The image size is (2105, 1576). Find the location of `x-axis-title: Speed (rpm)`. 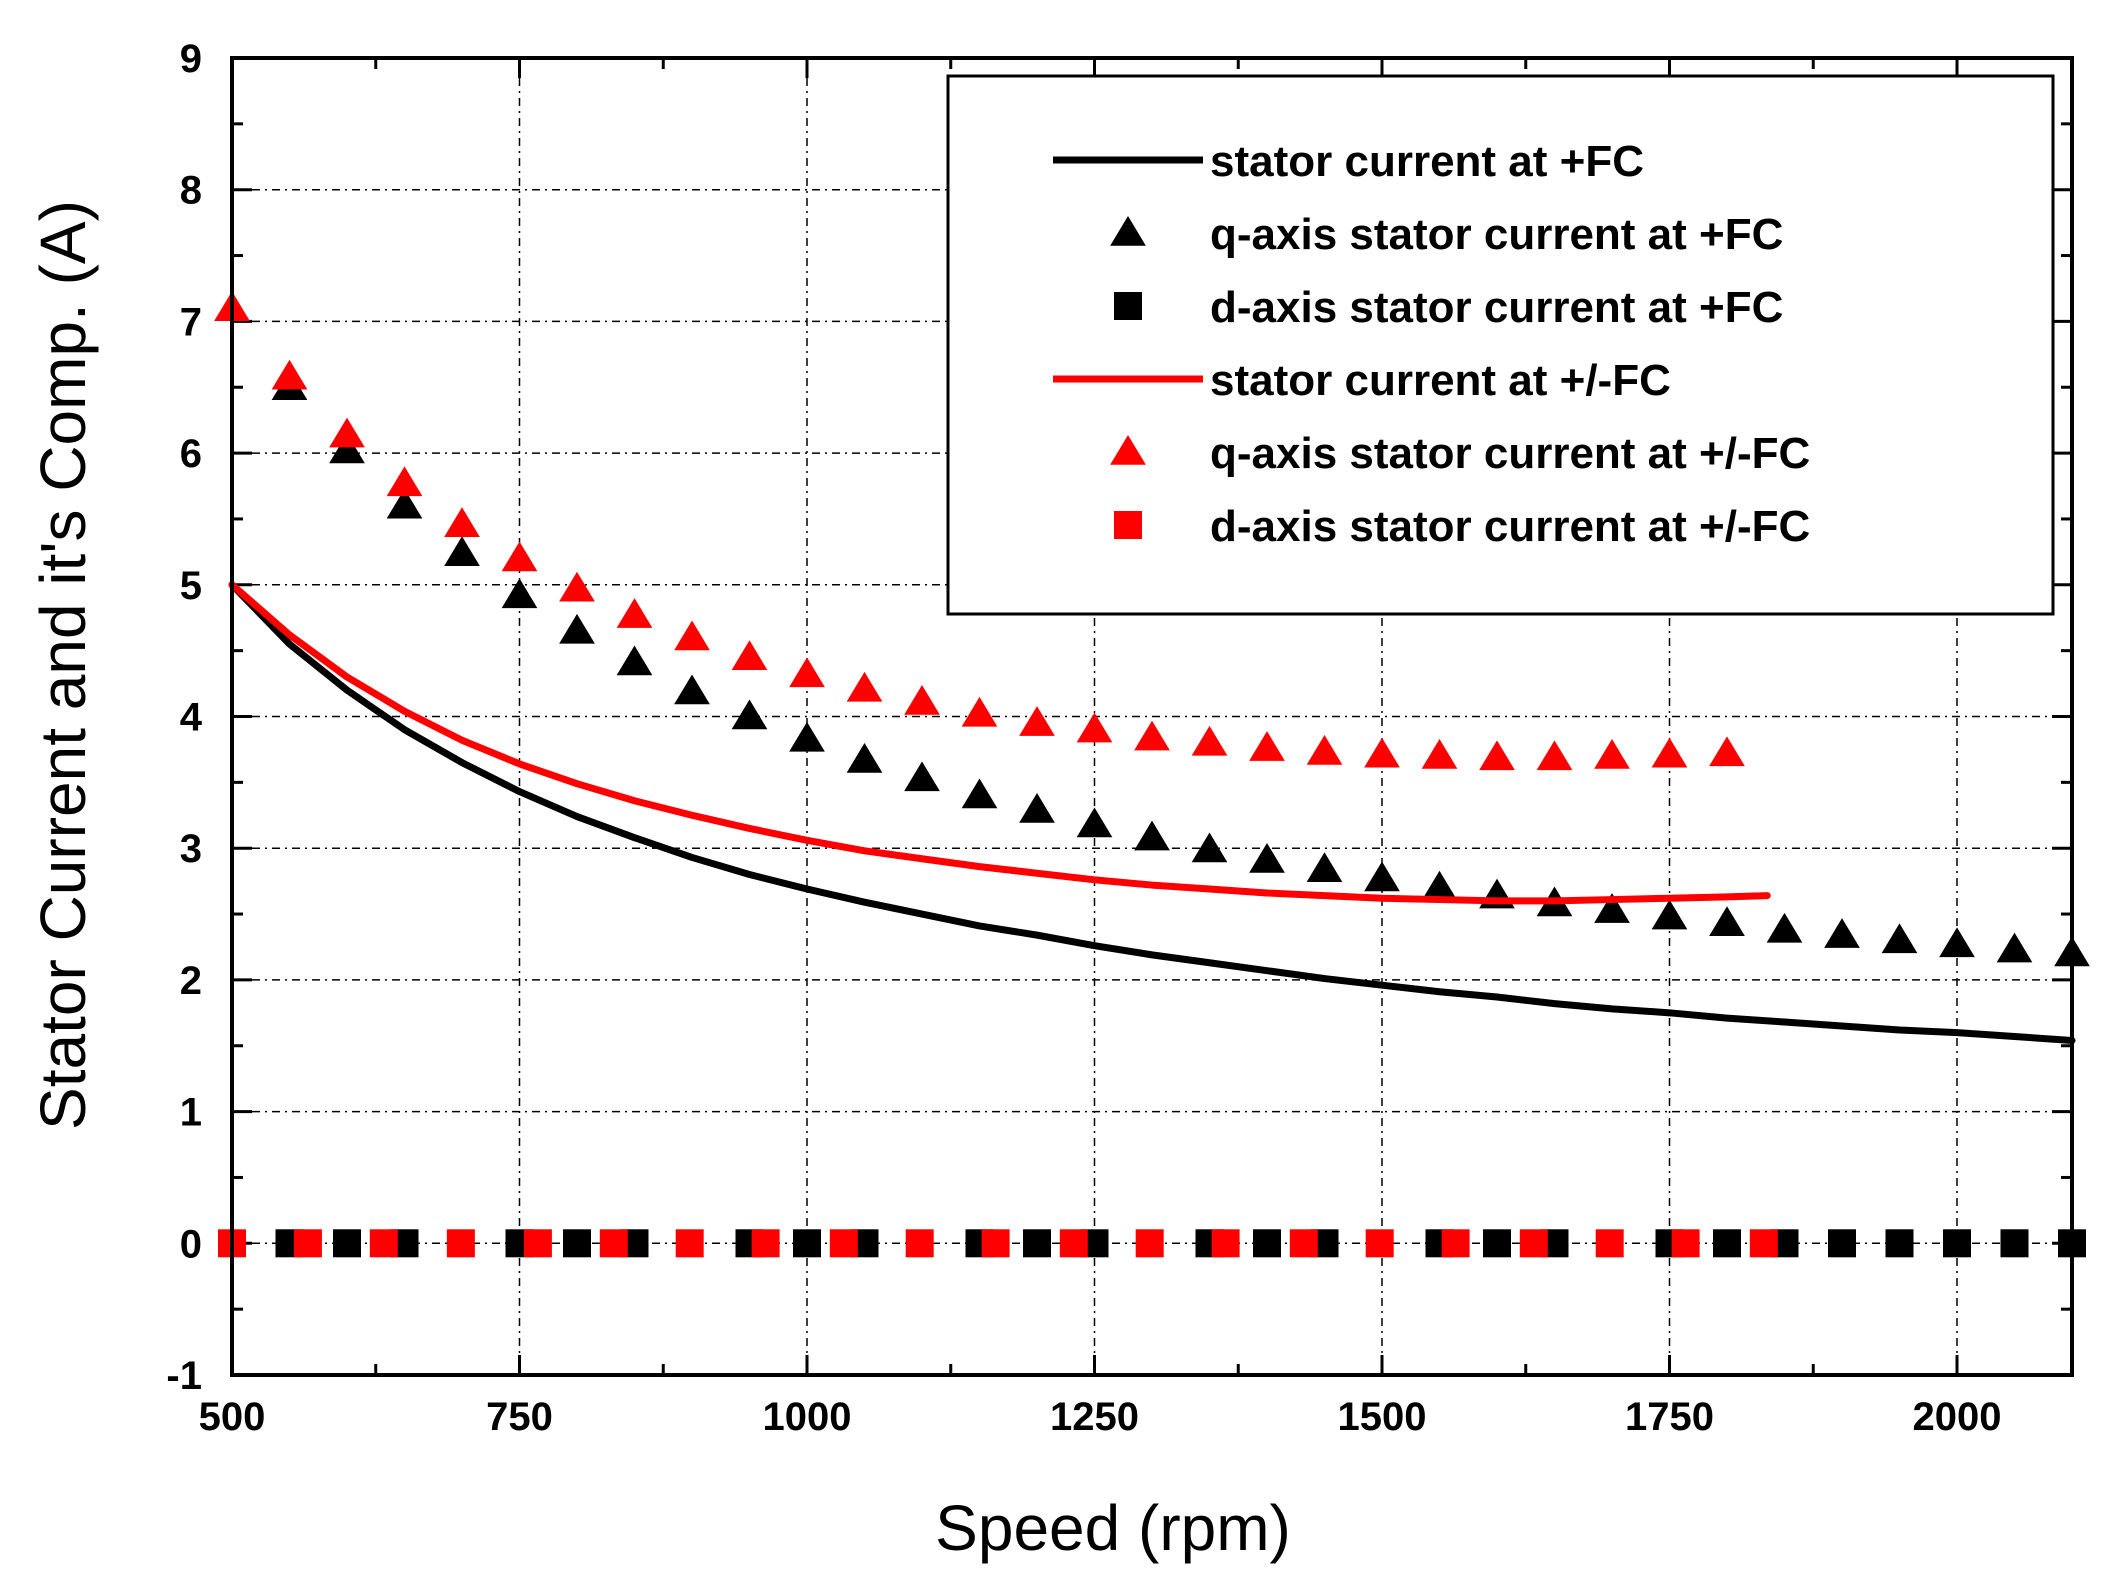

x-axis-title: Speed (rpm) is located at coordinates (1113, 1528).